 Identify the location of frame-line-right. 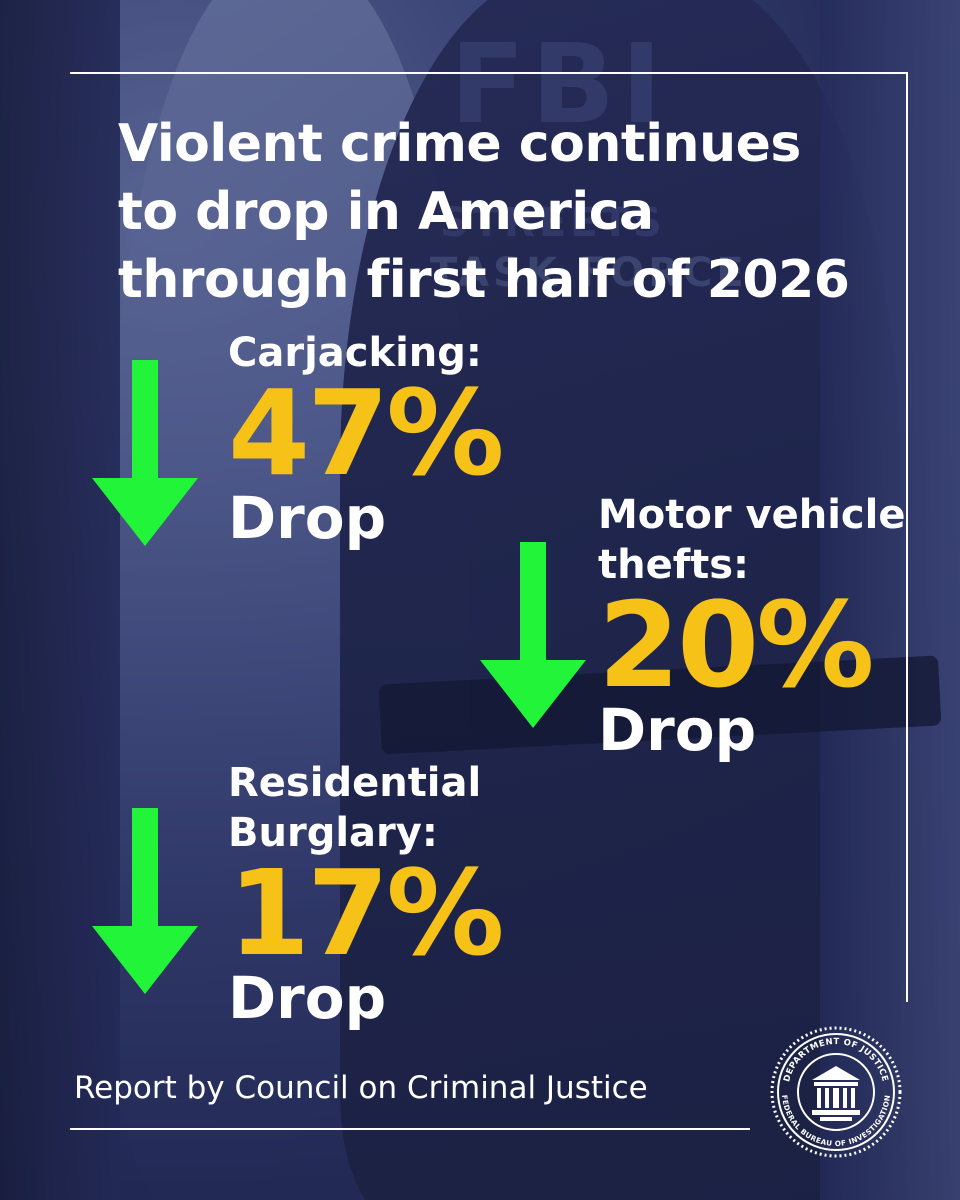
(907, 537).